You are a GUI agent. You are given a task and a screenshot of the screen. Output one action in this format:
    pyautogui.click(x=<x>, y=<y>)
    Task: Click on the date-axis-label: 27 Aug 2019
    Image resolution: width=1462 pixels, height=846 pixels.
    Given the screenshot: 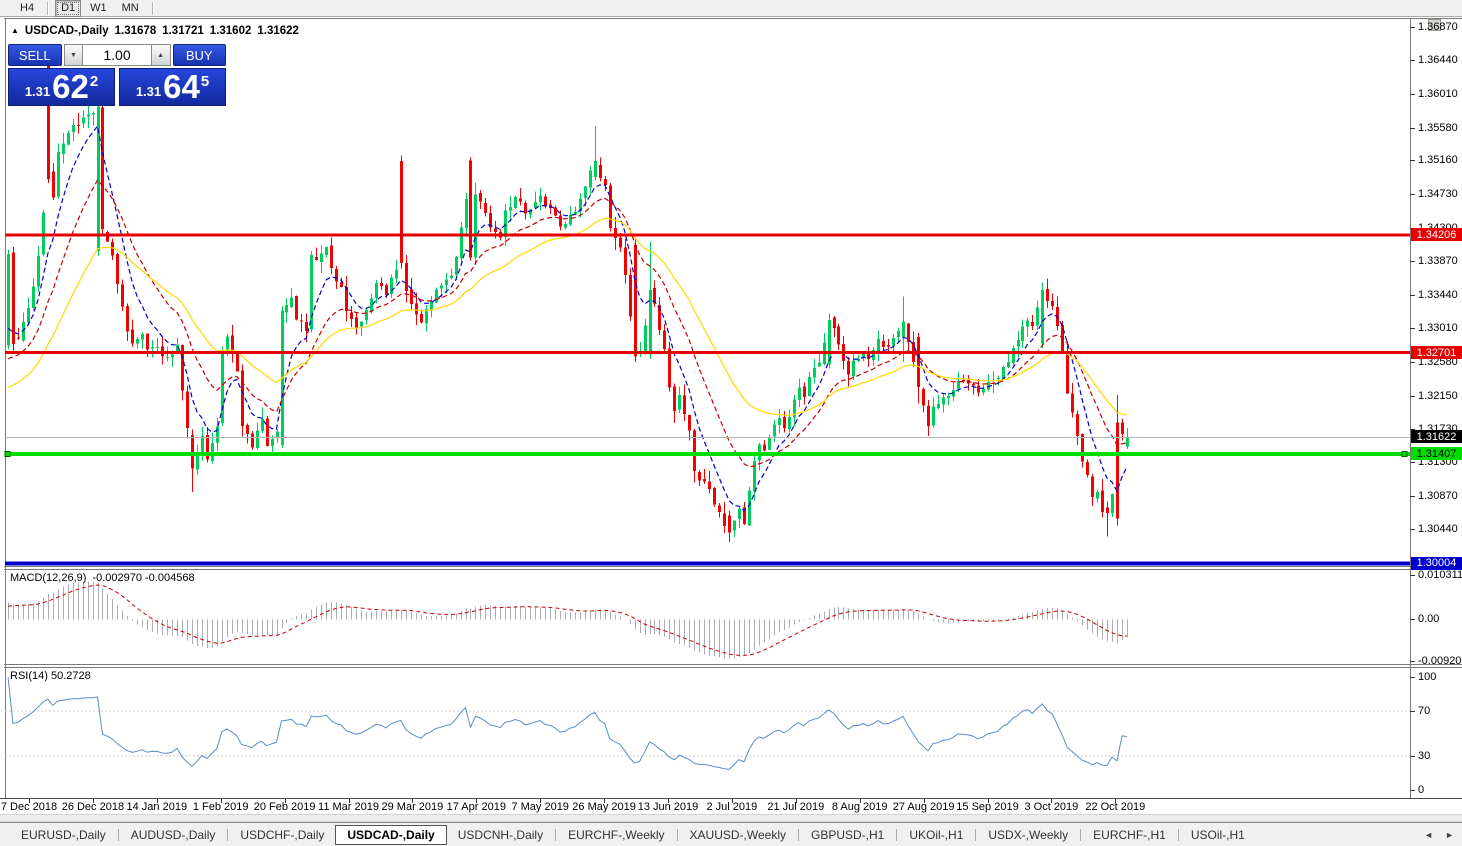 What is the action you would take?
    pyautogui.click(x=923, y=807)
    